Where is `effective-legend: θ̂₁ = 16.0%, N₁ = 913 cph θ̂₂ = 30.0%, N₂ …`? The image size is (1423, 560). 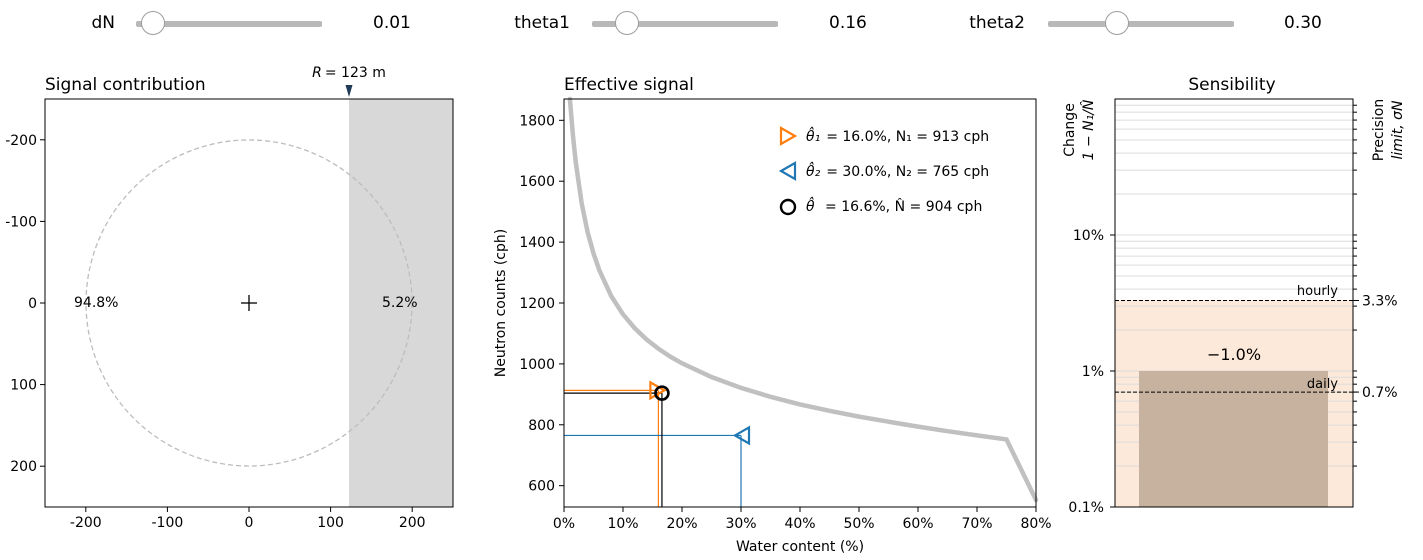
effective-legend: θ̂₁ = 16.0%, N₁ = 913 cph θ̂₂ = 30.0%, N₂ … is located at coordinates (883, 171).